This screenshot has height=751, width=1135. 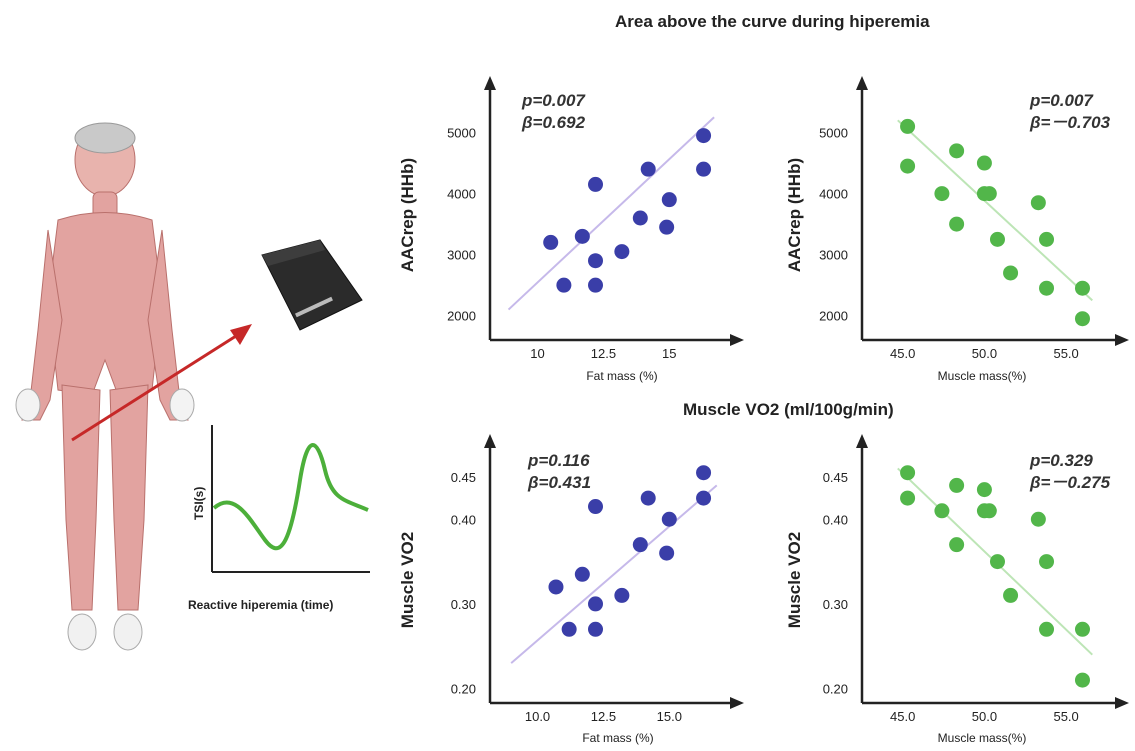 I want to click on beta-annotation: β=－0.703, so click(x=1070, y=122).